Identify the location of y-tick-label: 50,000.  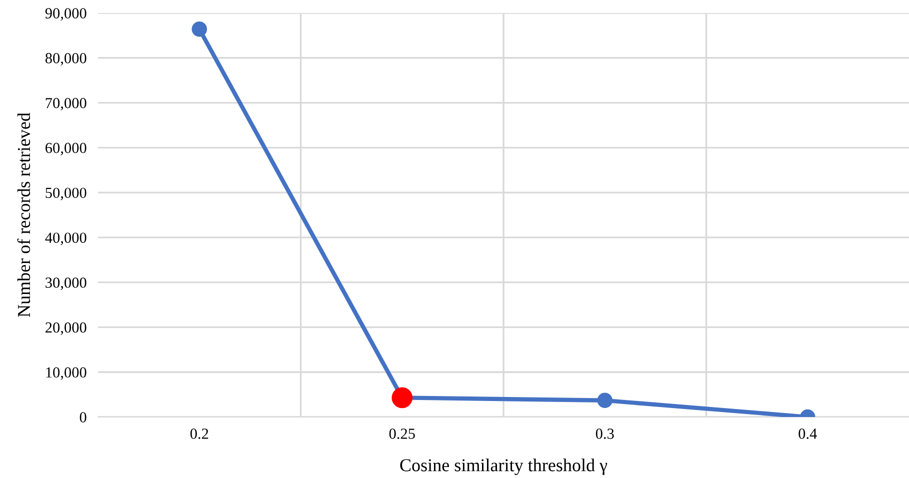
(66, 194).